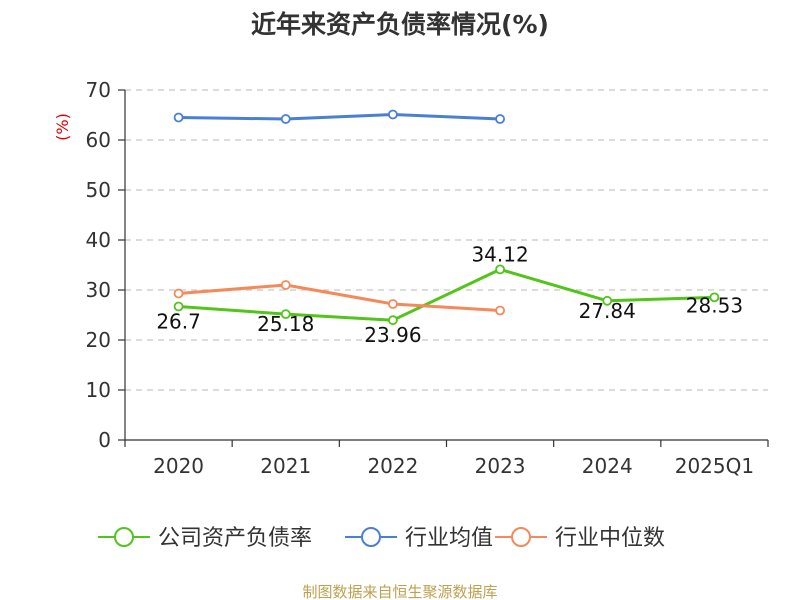  I want to click on legend-label: 行业均值, so click(449, 538).